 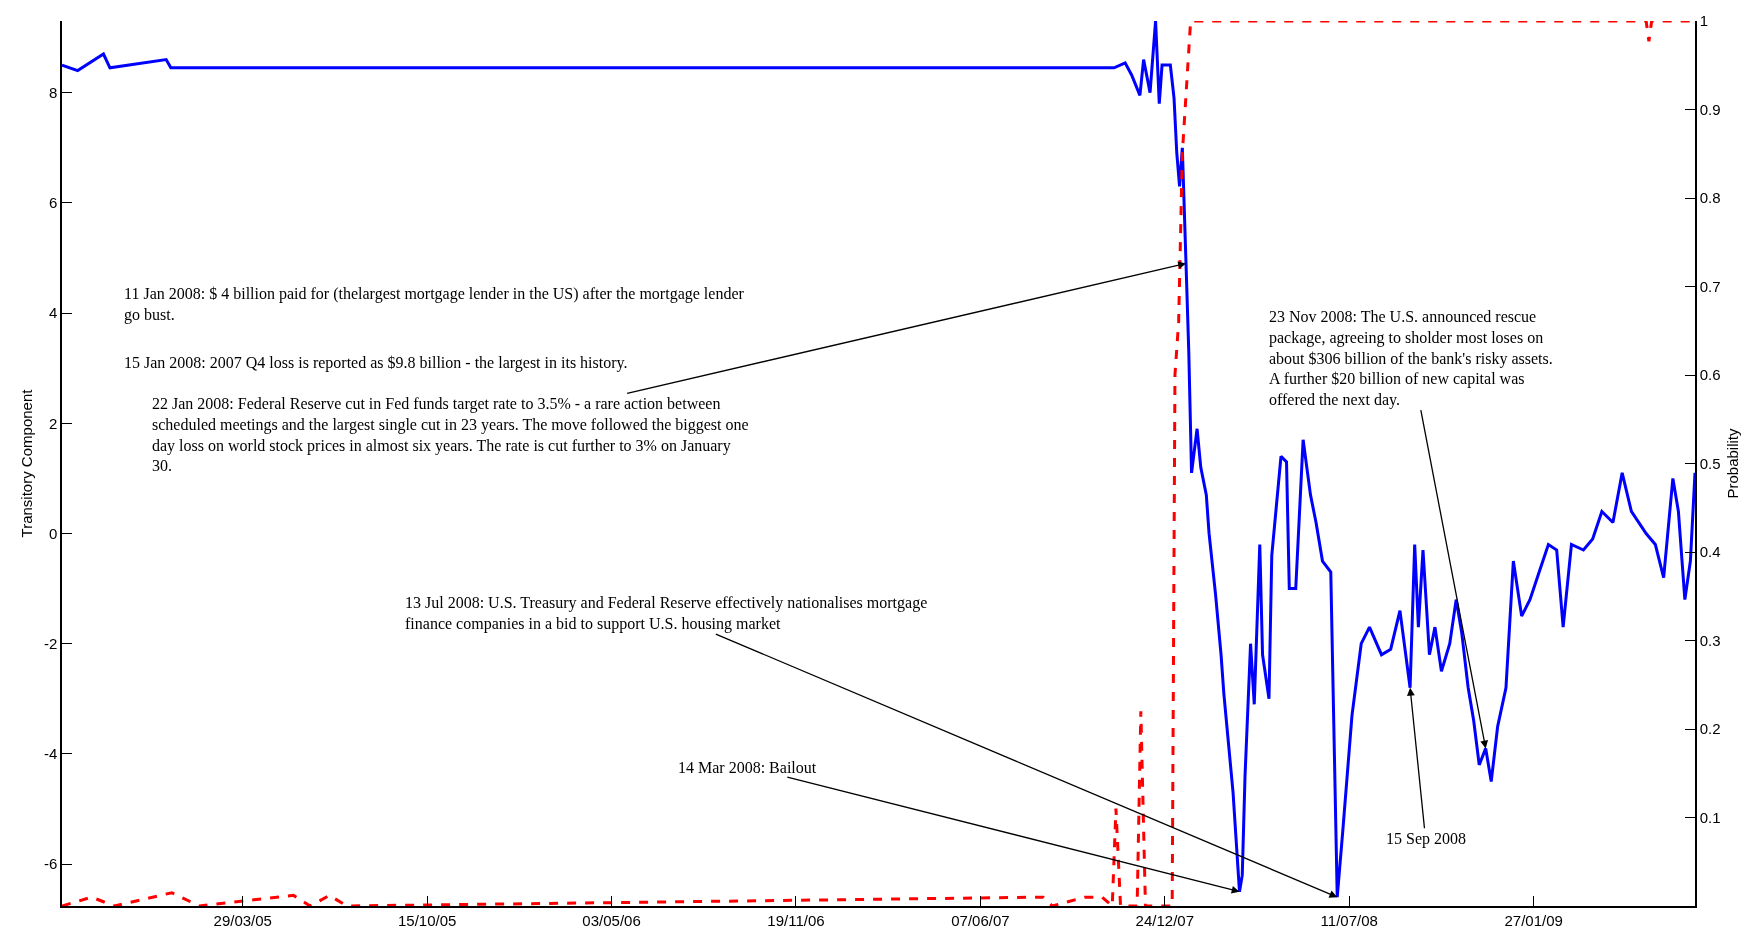 I want to click on y-tick-label: -4, so click(x=50, y=754).